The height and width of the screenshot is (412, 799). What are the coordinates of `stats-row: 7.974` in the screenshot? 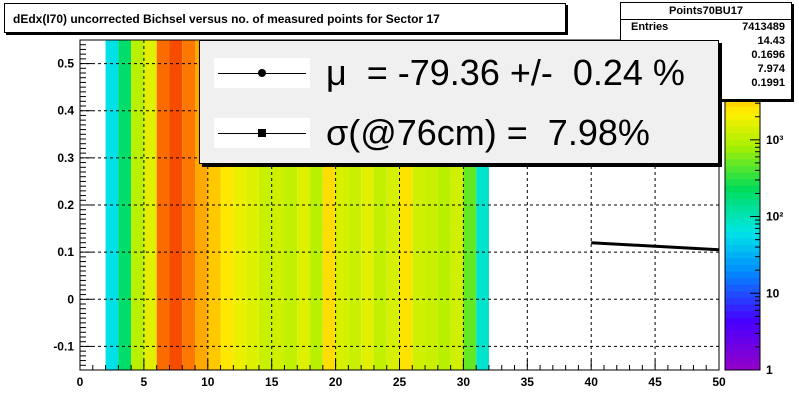 It's located at (706, 69).